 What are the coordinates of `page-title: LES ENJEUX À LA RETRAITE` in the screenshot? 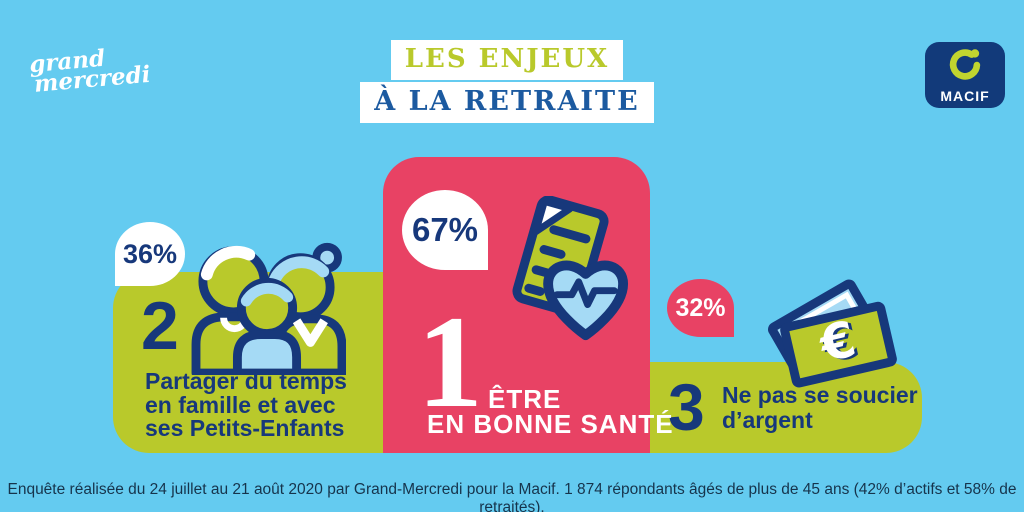 It's located at (507, 81).